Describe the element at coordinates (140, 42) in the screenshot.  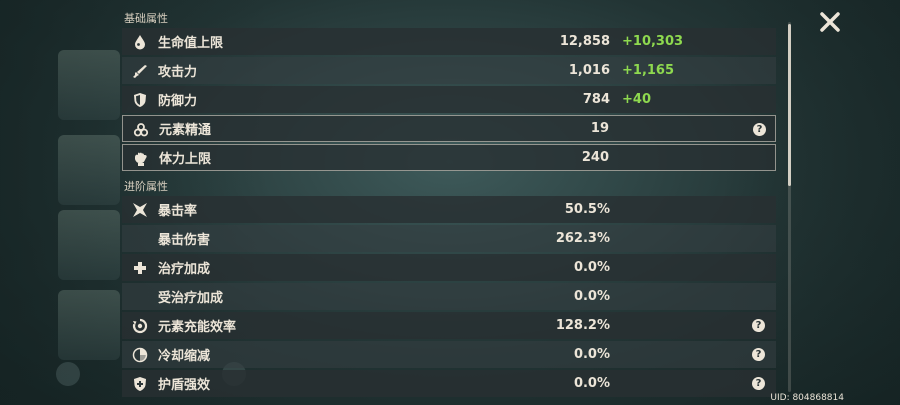
I see `droplet-icon` at that location.